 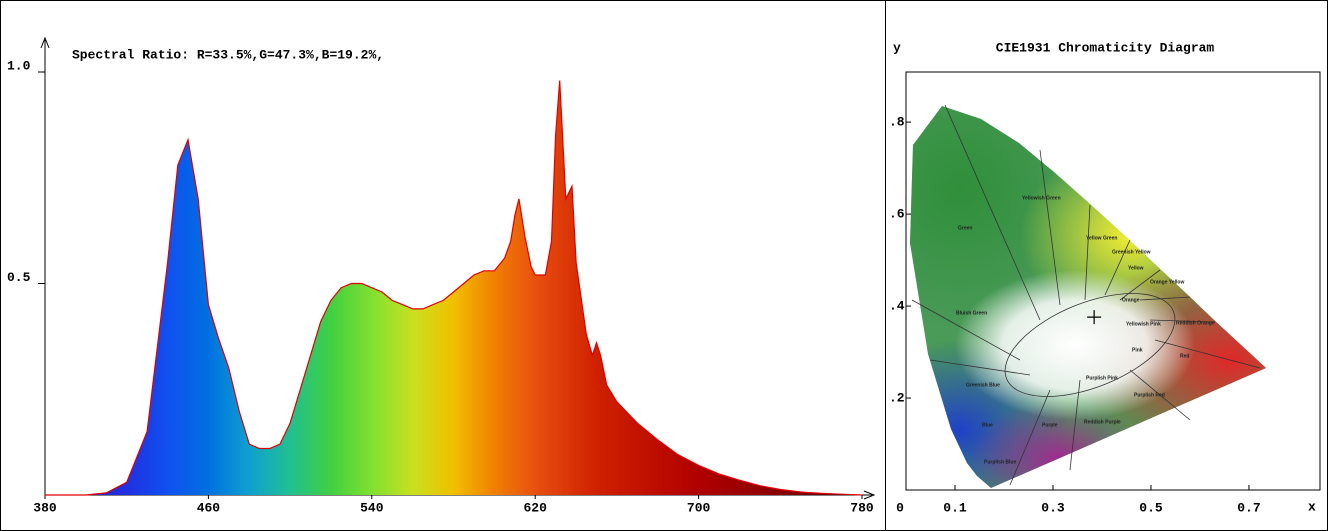 I want to click on x-tick-label: 380, so click(x=45, y=507).